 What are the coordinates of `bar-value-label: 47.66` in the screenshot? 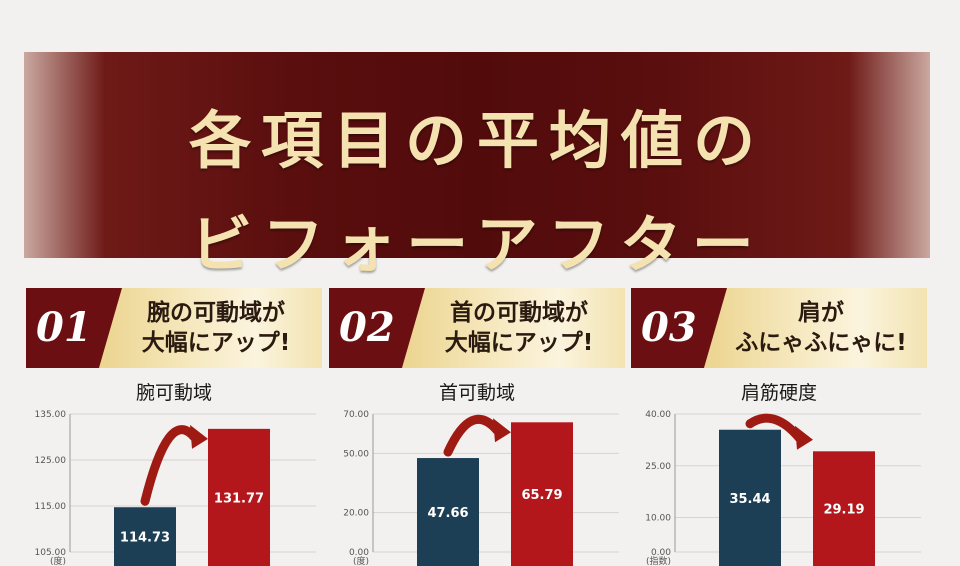 It's located at (447, 513).